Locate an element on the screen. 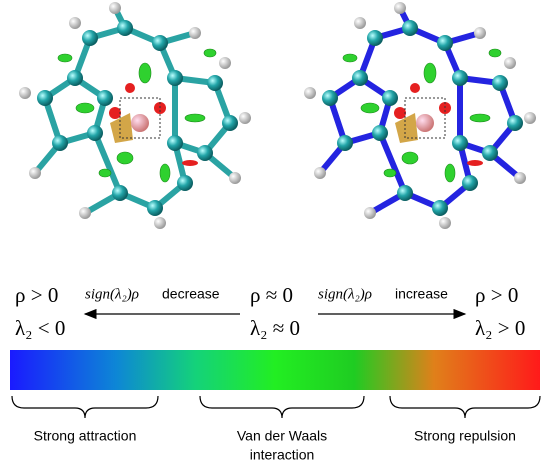 This screenshot has height=470, width=550. rho-center: ρ ≈ 0 is located at coordinates (271, 295).